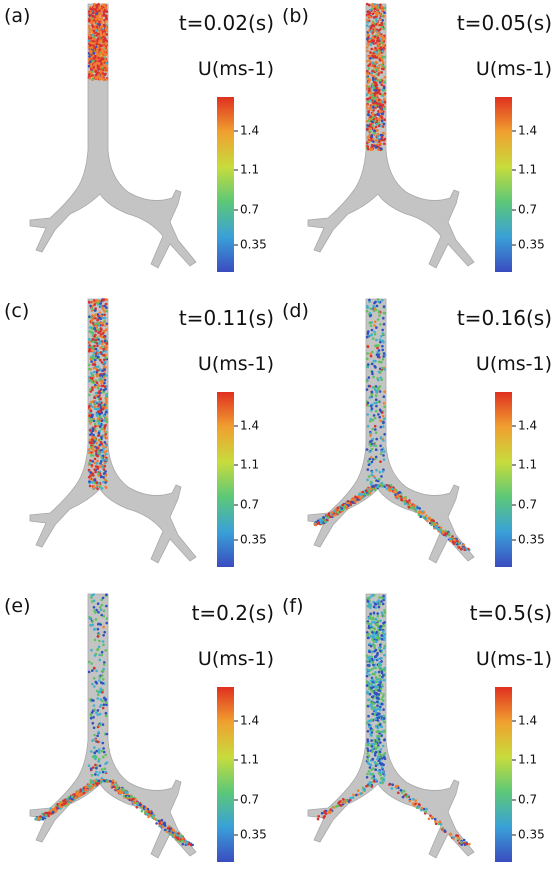  What do you see at coordinates (225, 184) in the screenshot?
I see `colorbar` at bounding box center [225, 184].